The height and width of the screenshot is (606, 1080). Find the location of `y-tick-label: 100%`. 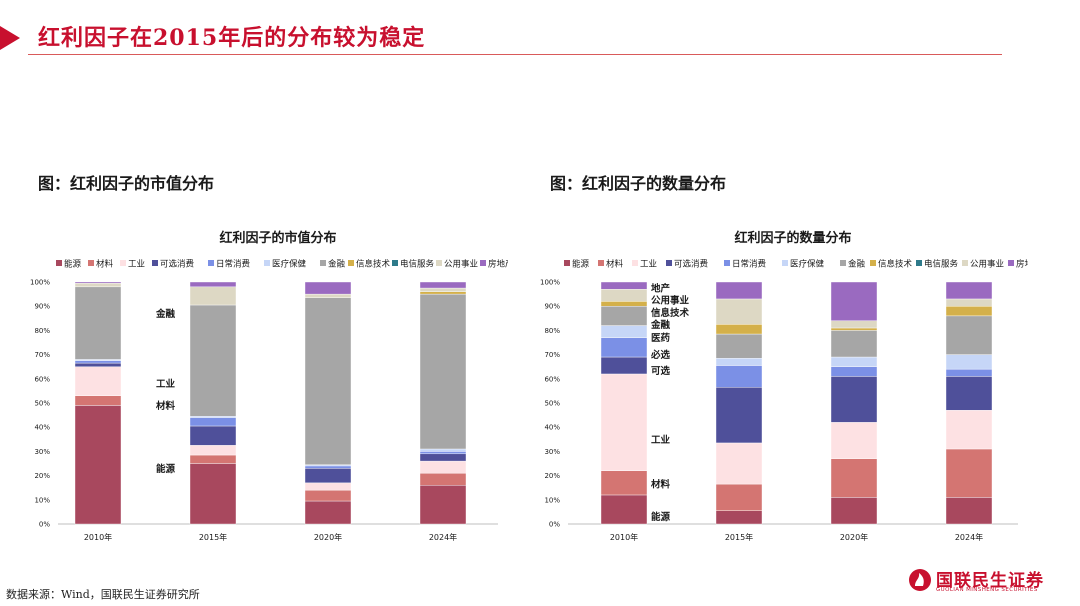

y-tick-label: 100% is located at coordinates (40, 283).